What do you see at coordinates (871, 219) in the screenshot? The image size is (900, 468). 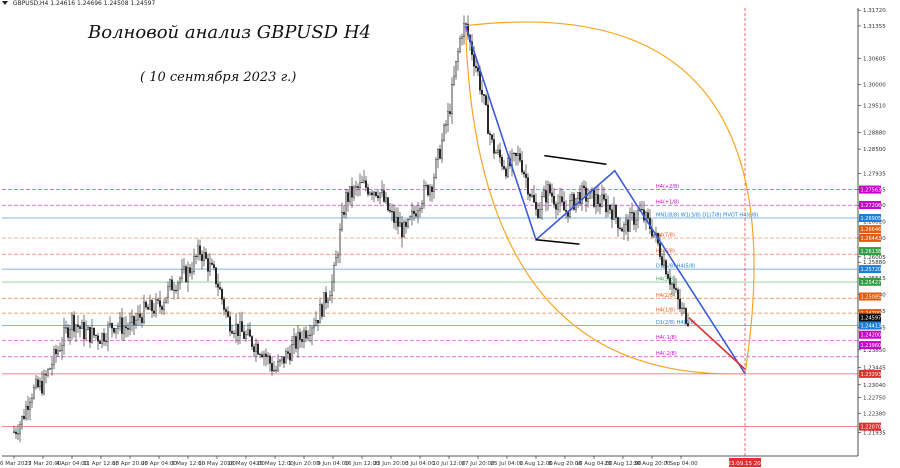 I see `price-tag-label: 1.26905` at bounding box center [871, 219].